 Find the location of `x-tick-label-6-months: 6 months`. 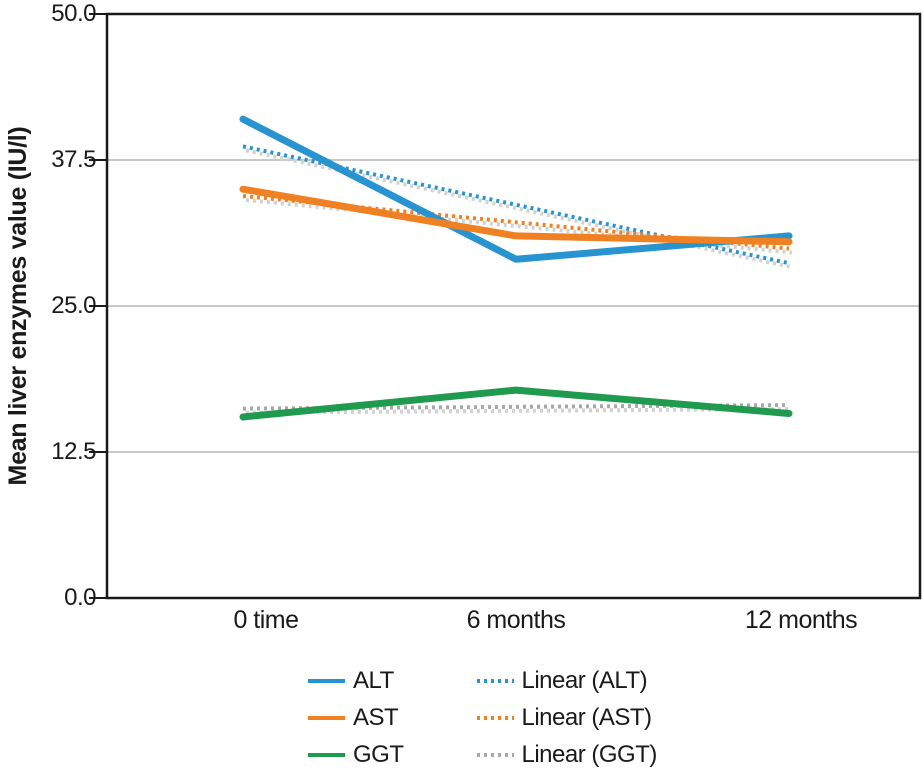

x-tick-label-6-months: 6 months is located at coordinates (516, 620).